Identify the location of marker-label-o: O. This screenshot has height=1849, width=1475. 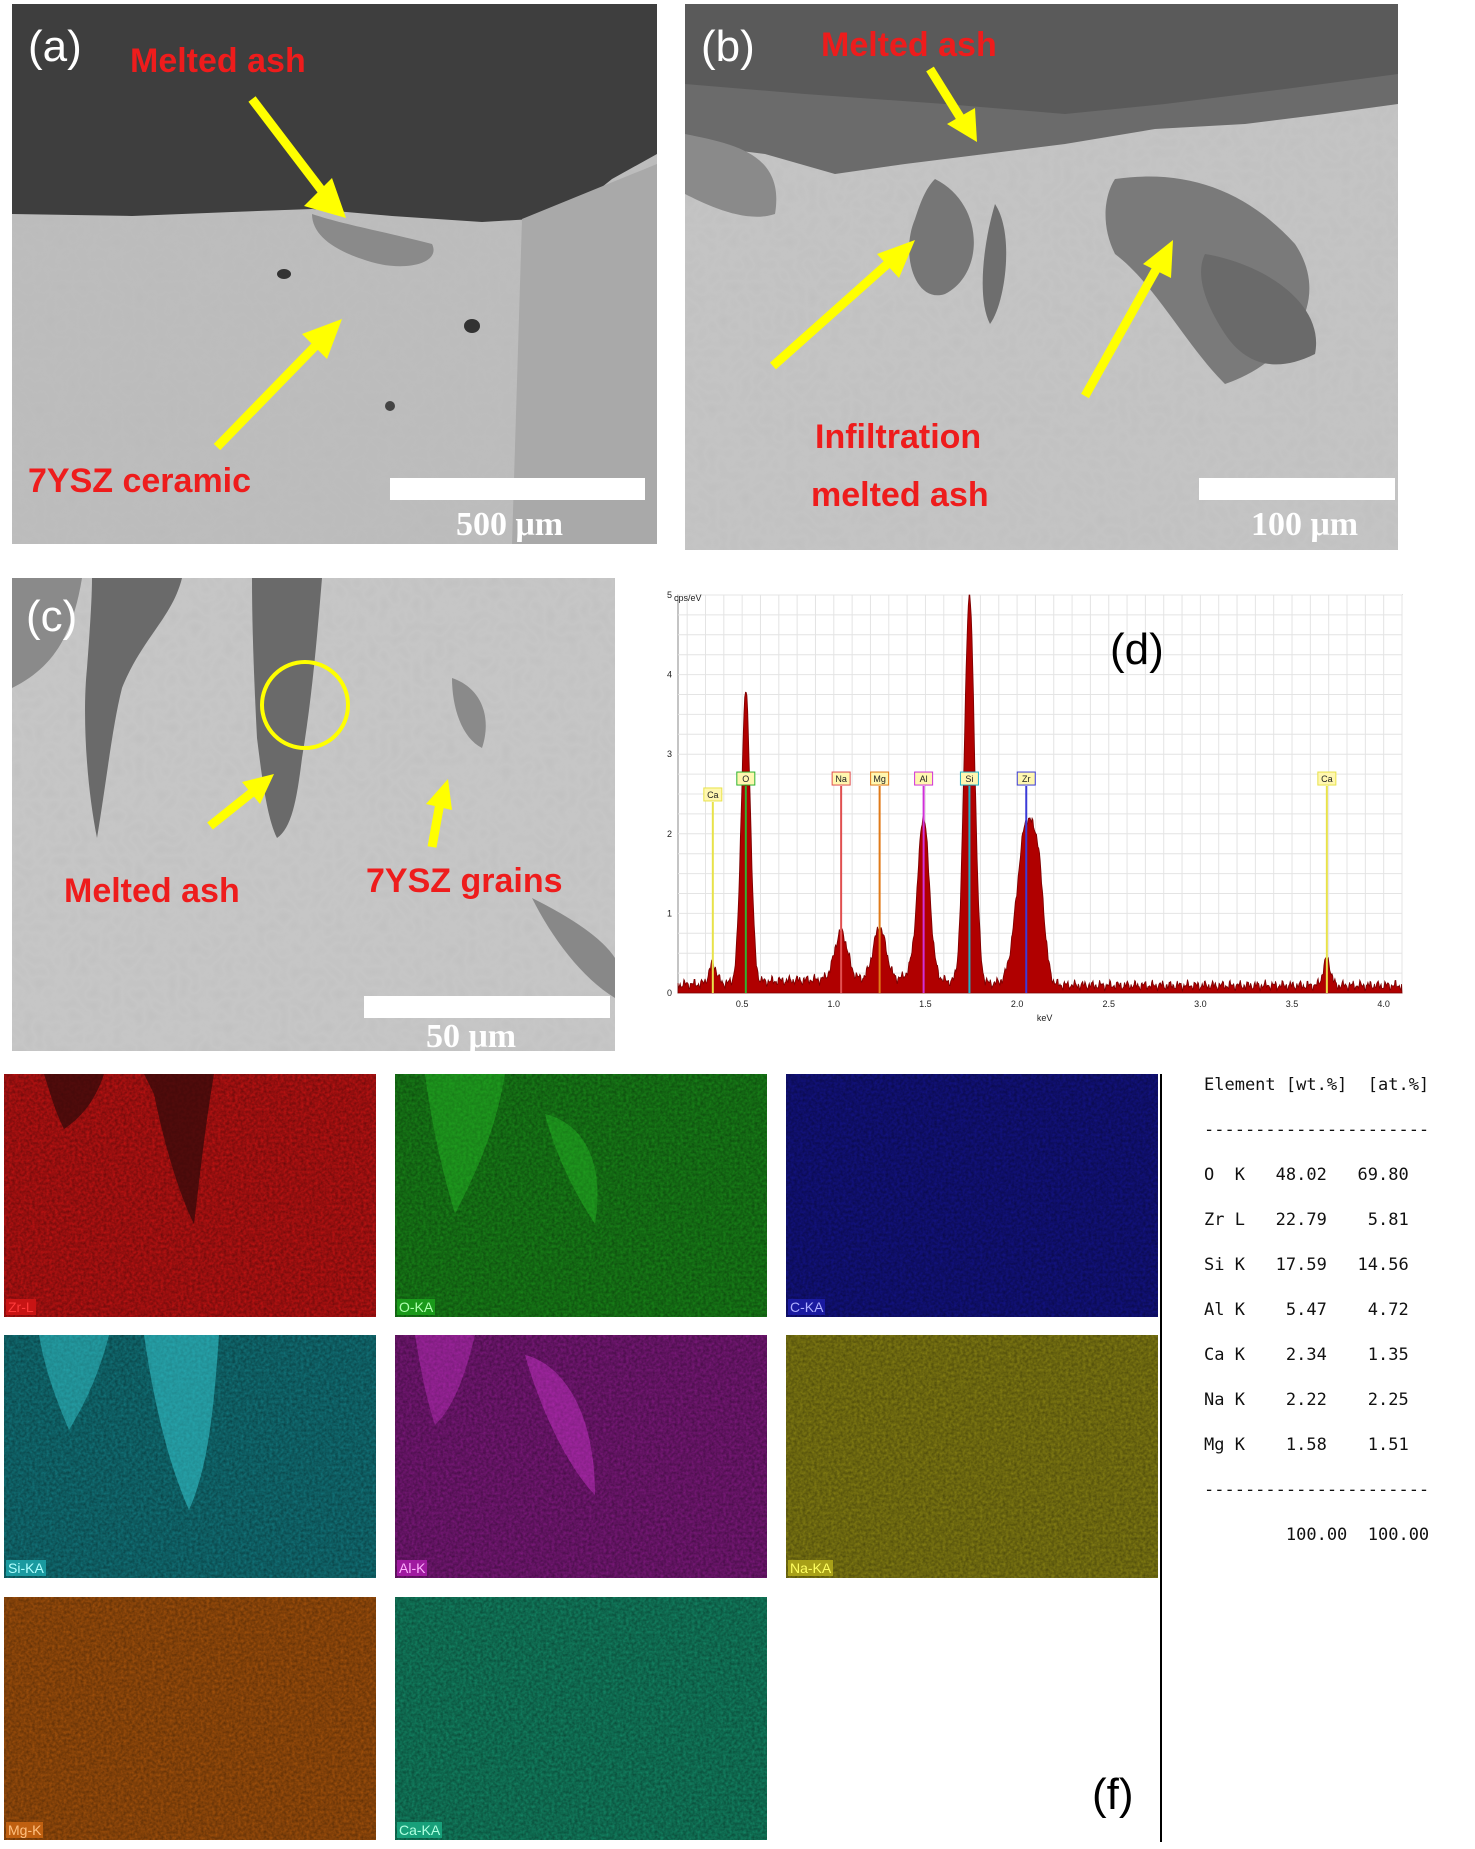
(745, 779).